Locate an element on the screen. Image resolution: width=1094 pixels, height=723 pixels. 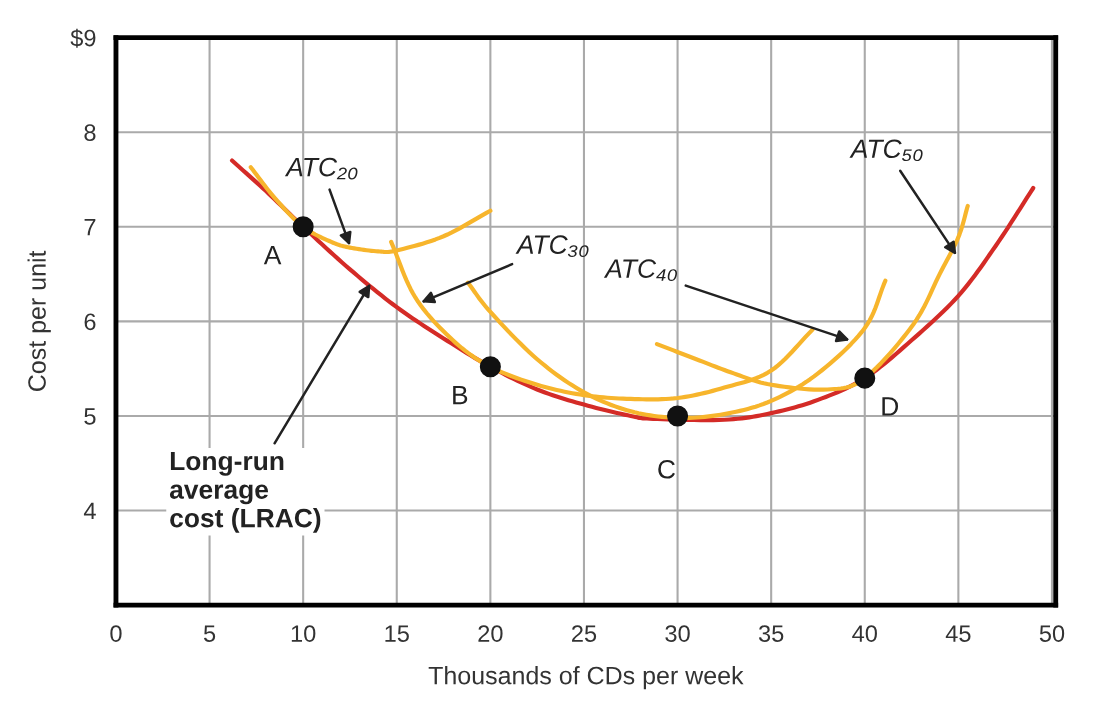
y-tick-label: 4 is located at coordinates (89, 511).